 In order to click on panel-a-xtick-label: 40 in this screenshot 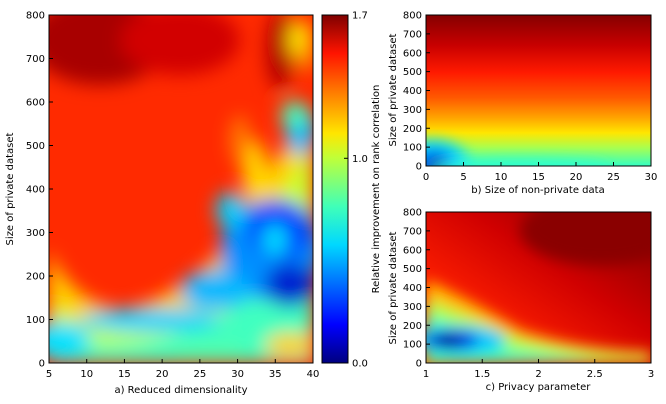, I will do `click(313, 374)`.